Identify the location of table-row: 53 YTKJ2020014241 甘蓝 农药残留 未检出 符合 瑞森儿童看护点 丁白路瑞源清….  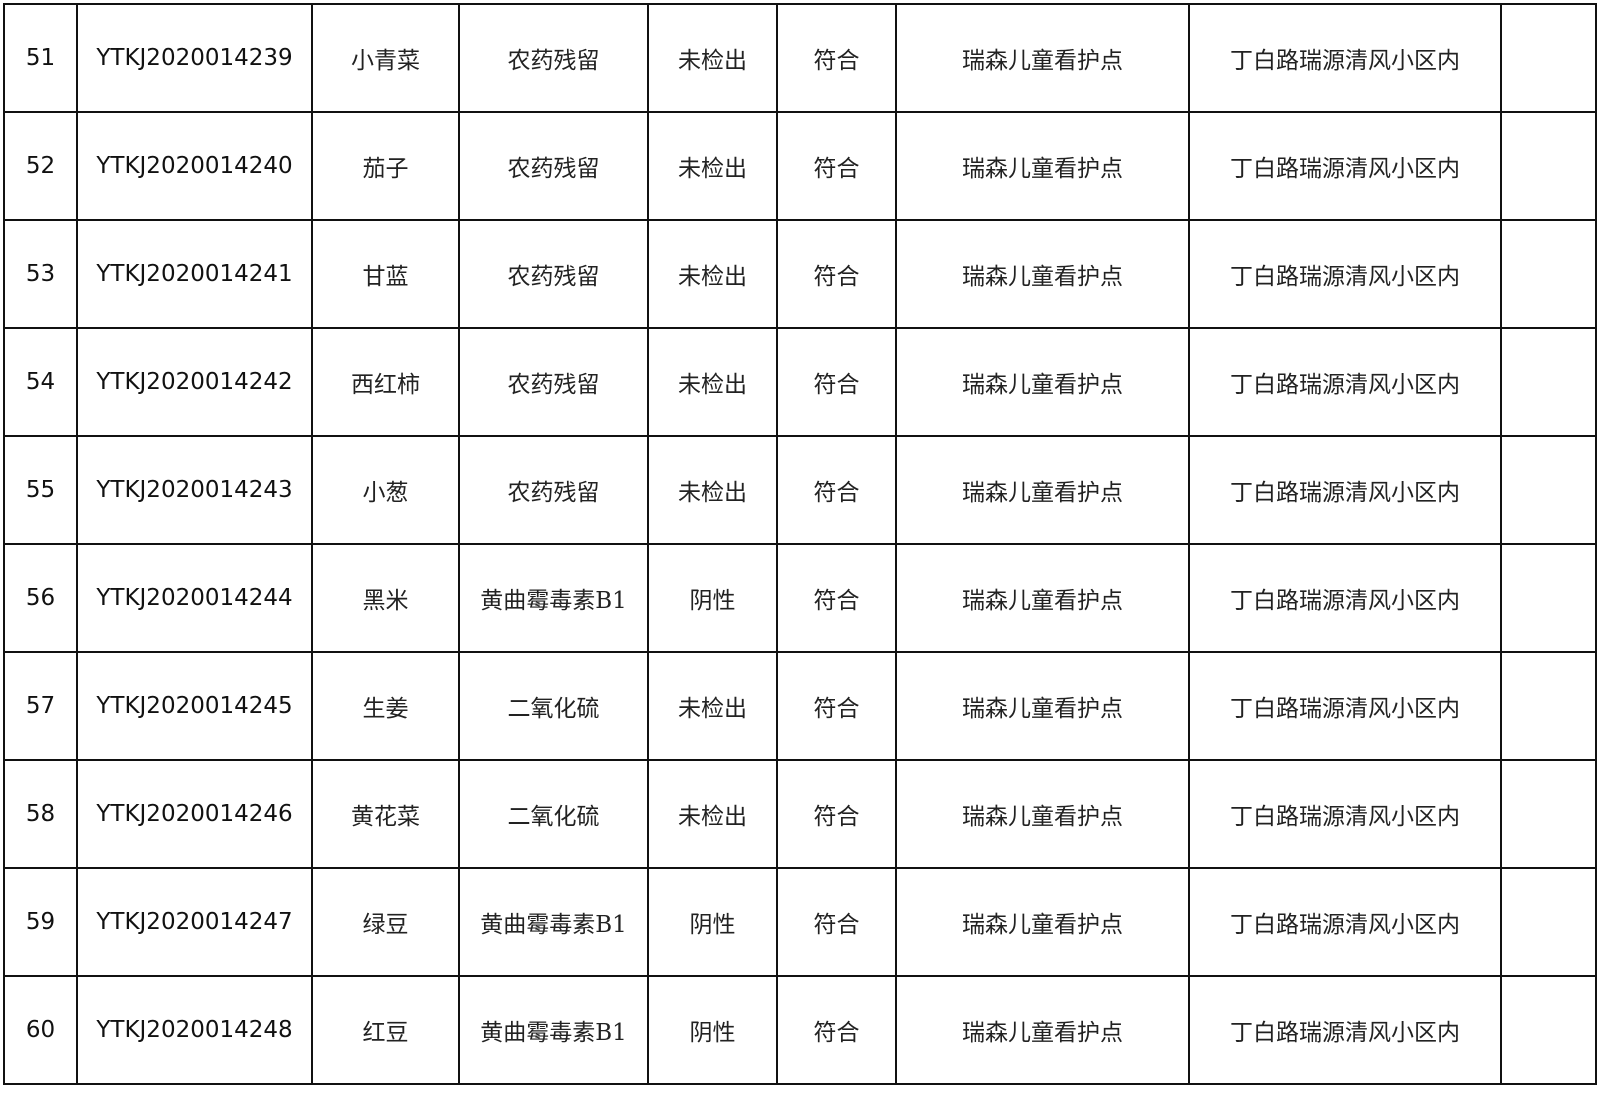
(800, 274).